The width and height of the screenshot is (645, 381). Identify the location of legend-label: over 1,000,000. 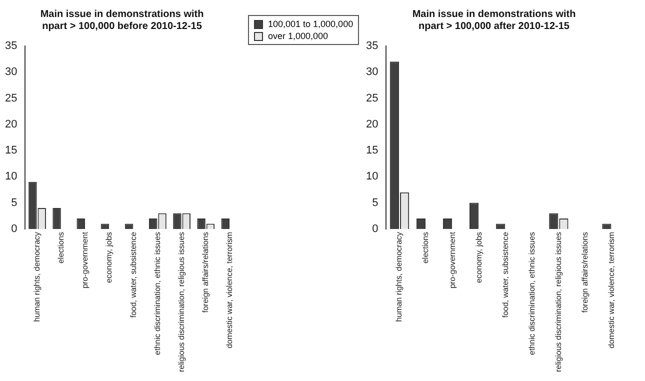
(298, 36).